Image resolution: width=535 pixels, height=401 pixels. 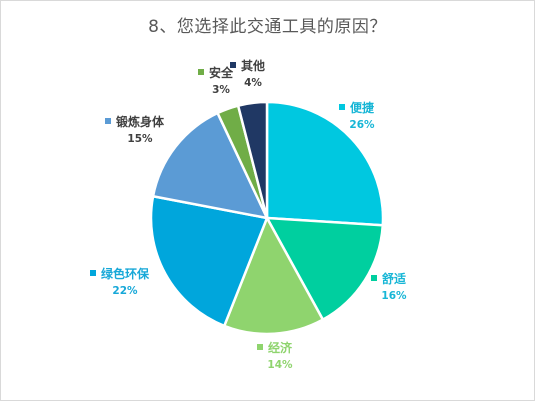 What do you see at coordinates (280, 347) in the screenshot?
I see `slice-label-name: 经济` at bounding box center [280, 347].